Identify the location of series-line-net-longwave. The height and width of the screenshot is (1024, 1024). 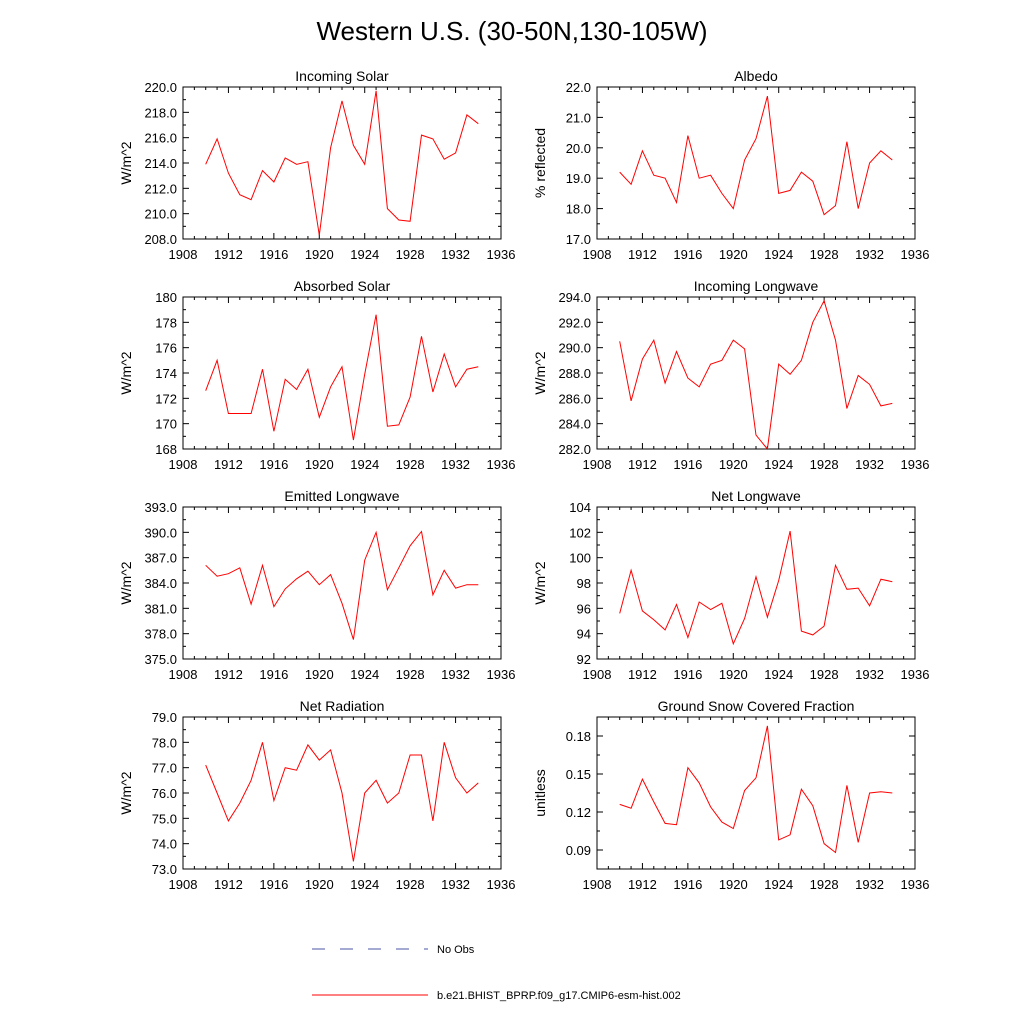
(756, 588).